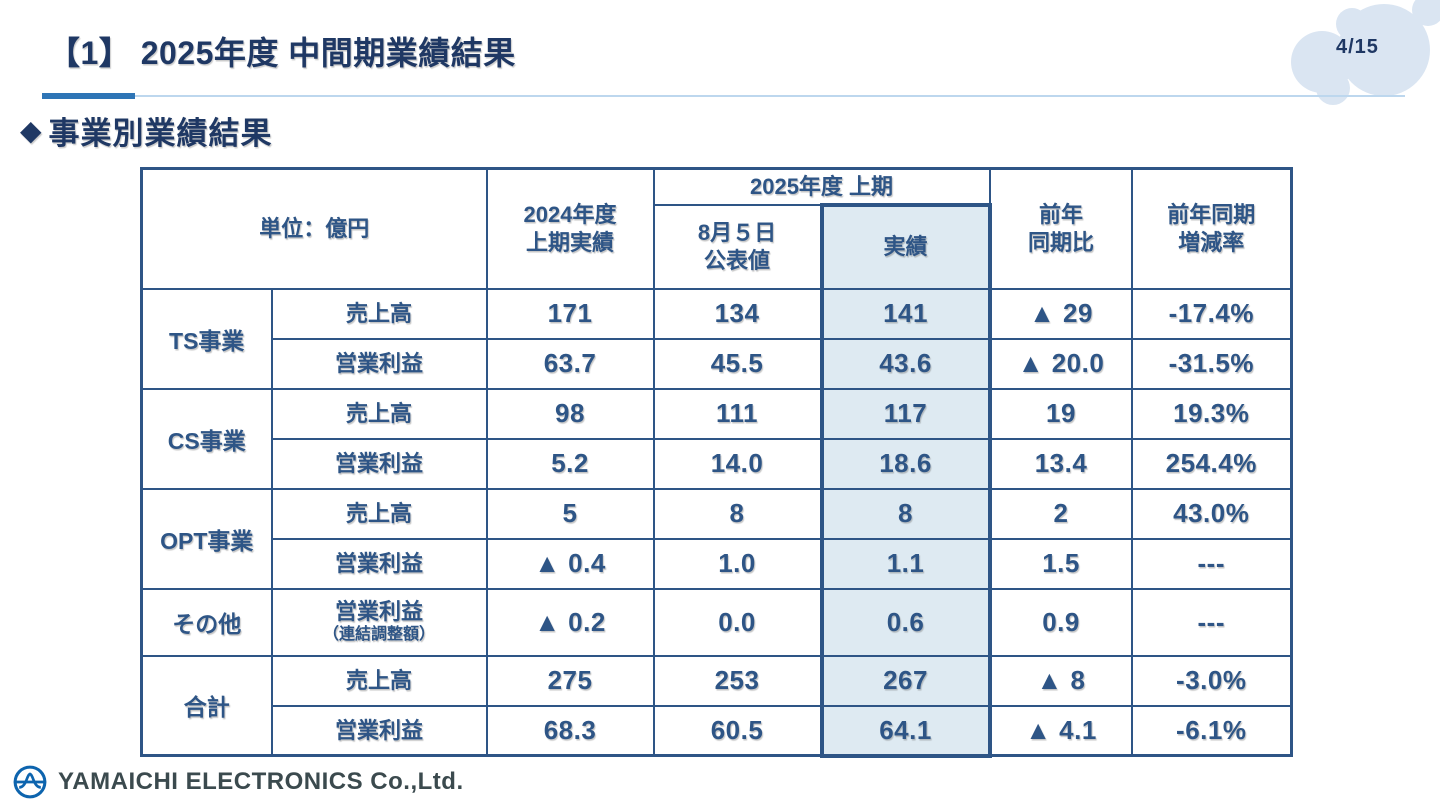  I want to click on col-header-fy2024-line1: 2024年度, so click(570, 215).